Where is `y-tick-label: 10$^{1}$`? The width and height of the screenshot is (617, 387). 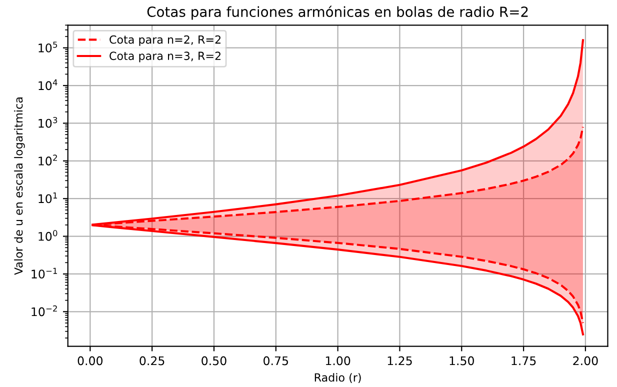
y-tick-label: 10$^{1}$ is located at coordinates (47, 198).